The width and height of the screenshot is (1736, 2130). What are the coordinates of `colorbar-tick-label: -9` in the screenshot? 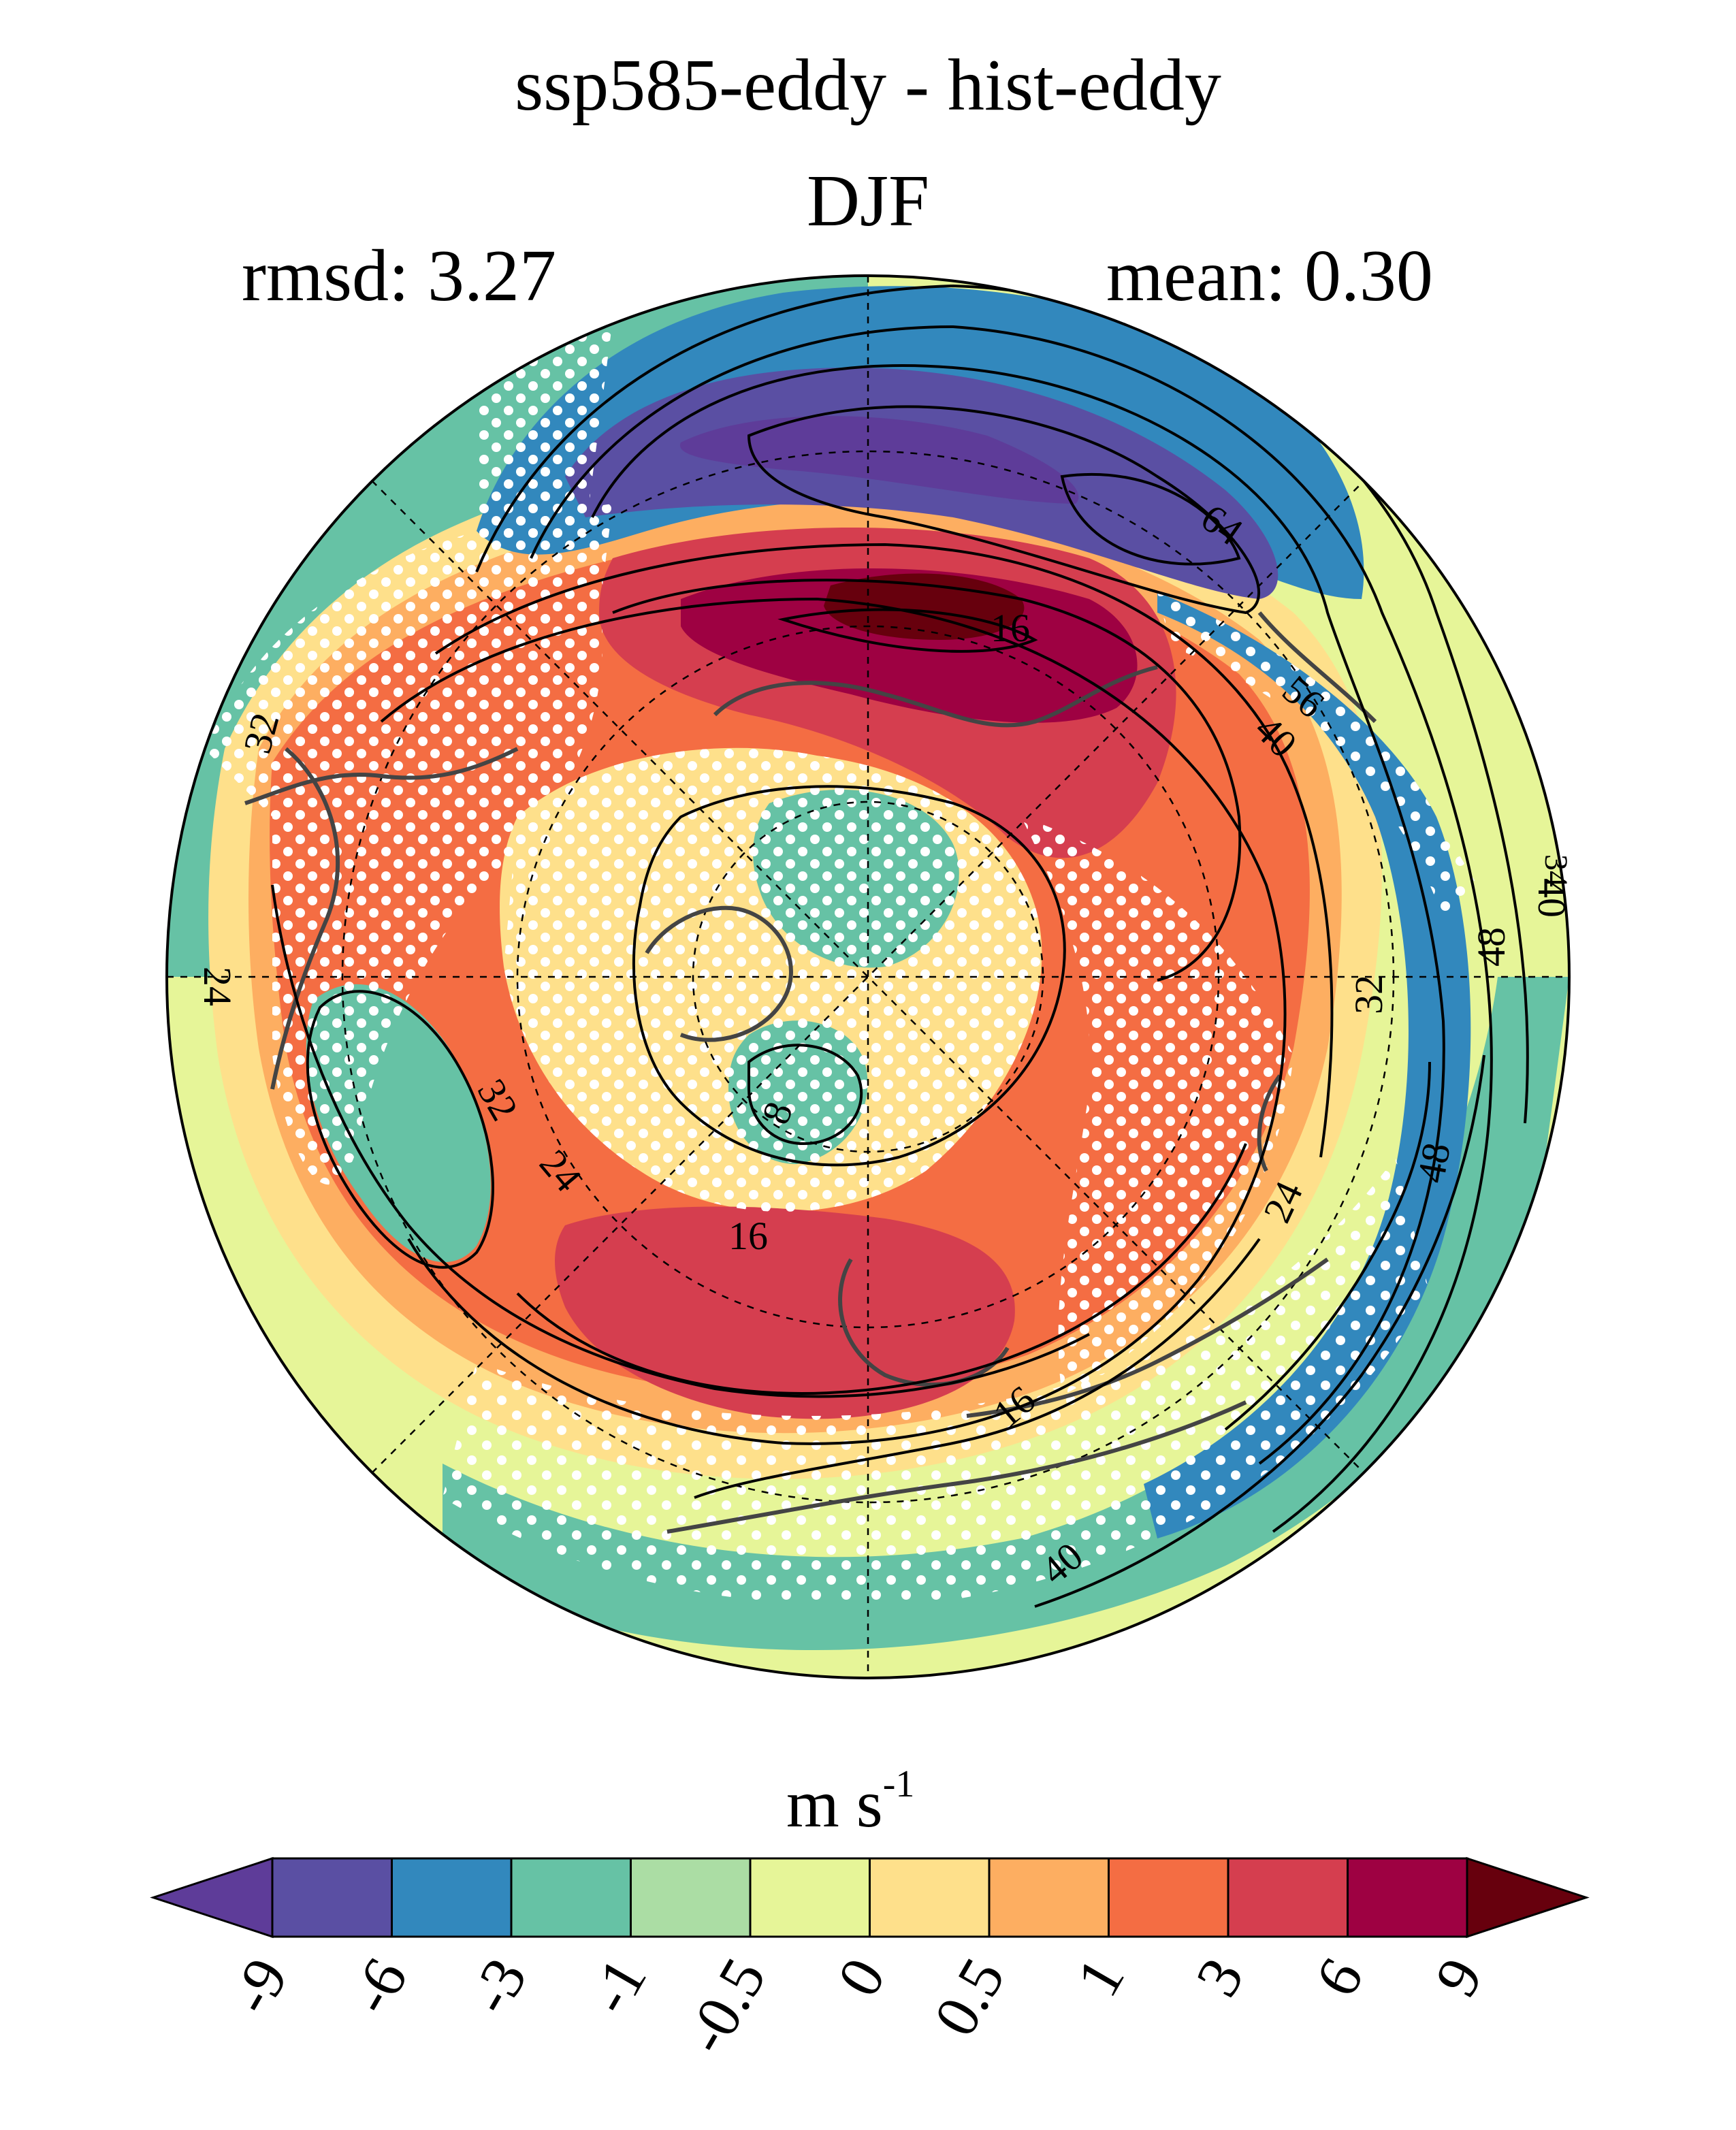 It's located at (259, 1986).